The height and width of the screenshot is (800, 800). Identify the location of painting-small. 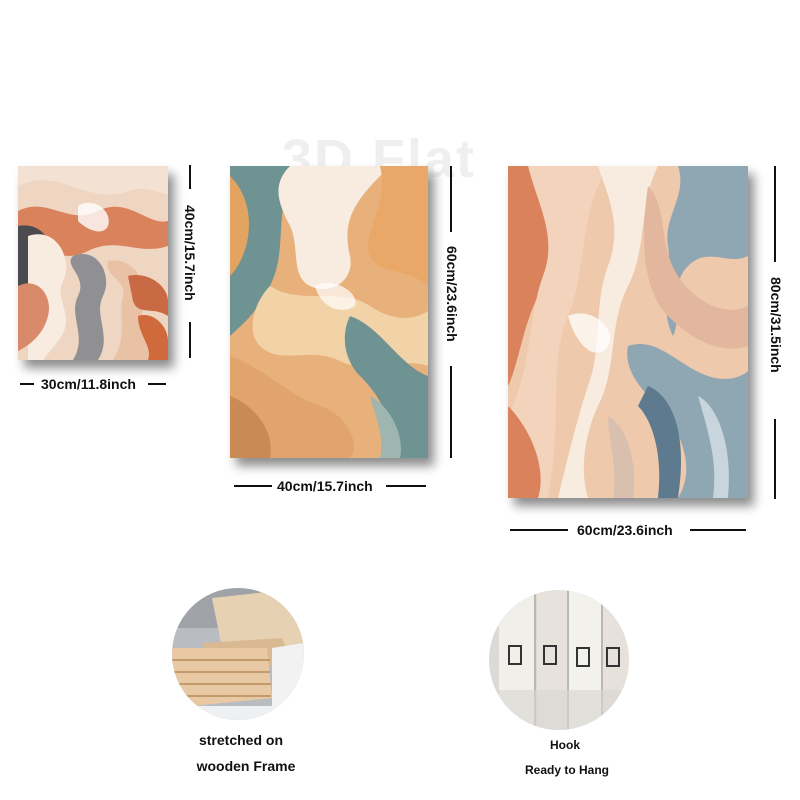
(93, 263).